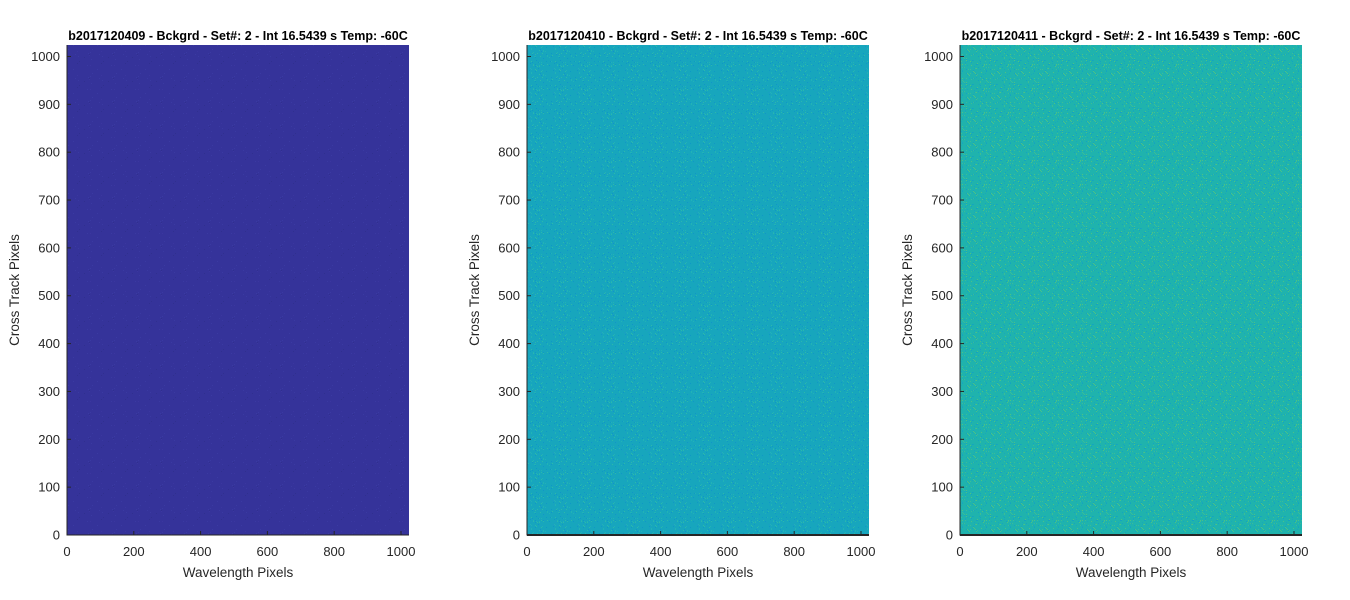  I want to click on subplot-1-x-tick-label: 200, so click(134, 551).